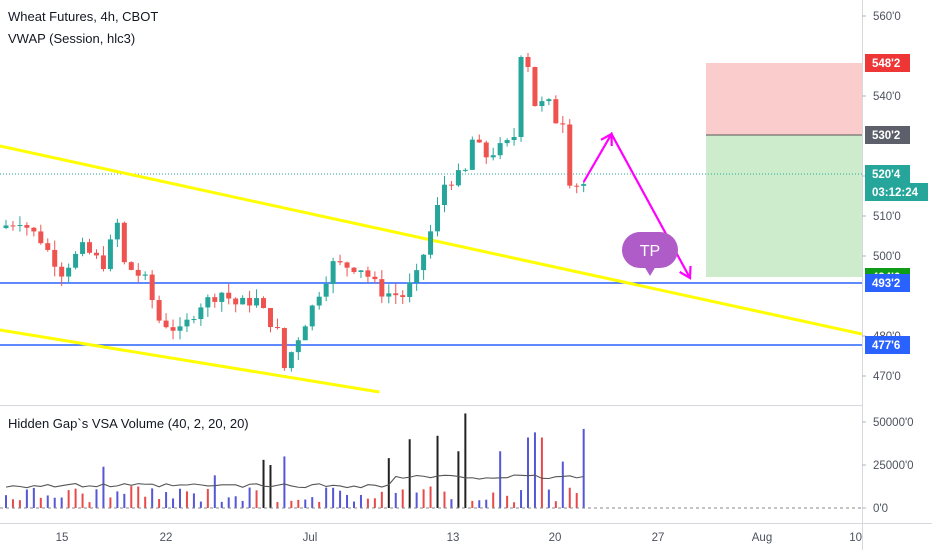 This screenshot has width=932, height=550. What do you see at coordinates (886, 175) in the screenshot?
I see `price-tag-label: 520'4` at bounding box center [886, 175].